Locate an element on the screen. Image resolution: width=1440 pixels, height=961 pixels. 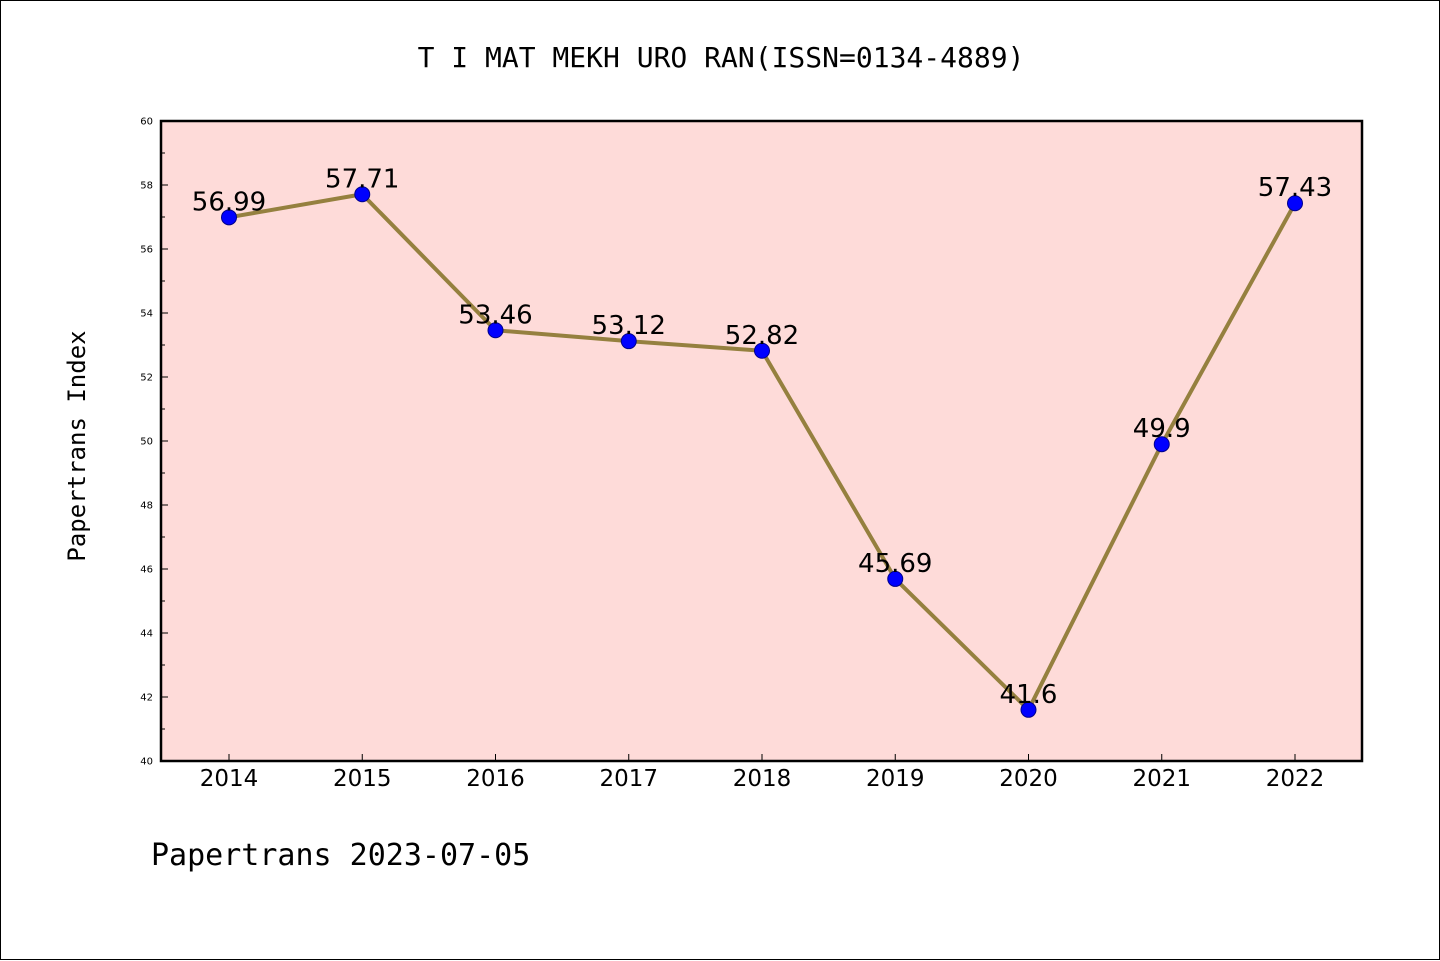
x-tick-label: 2018 is located at coordinates (762, 779).